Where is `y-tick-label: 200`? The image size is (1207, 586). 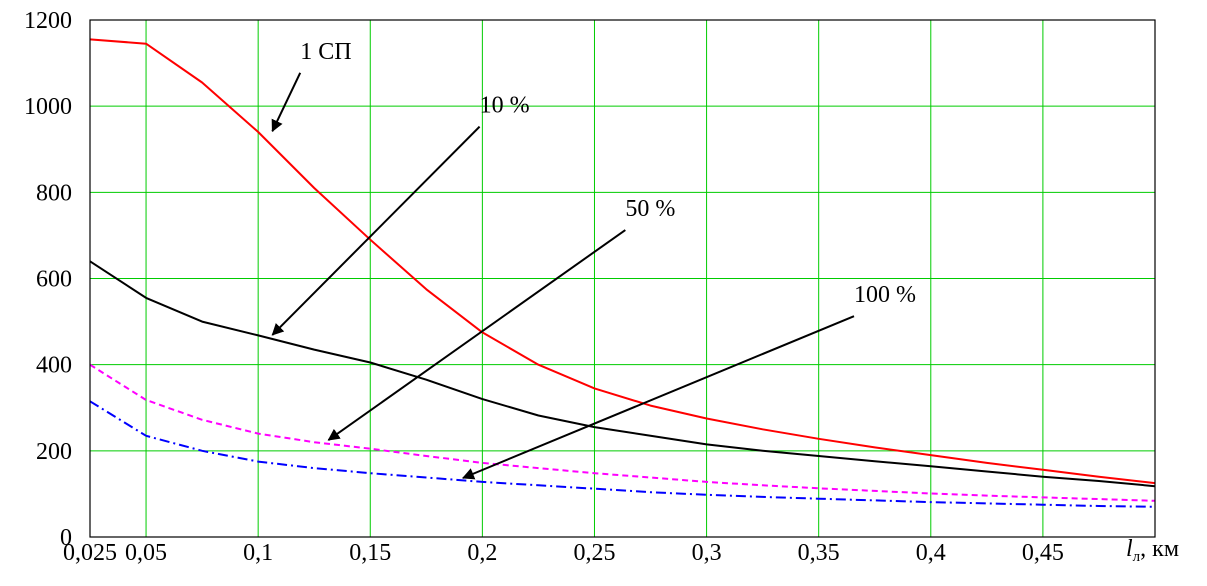
y-tick-label: 200 is located at coordinates (54, 452).